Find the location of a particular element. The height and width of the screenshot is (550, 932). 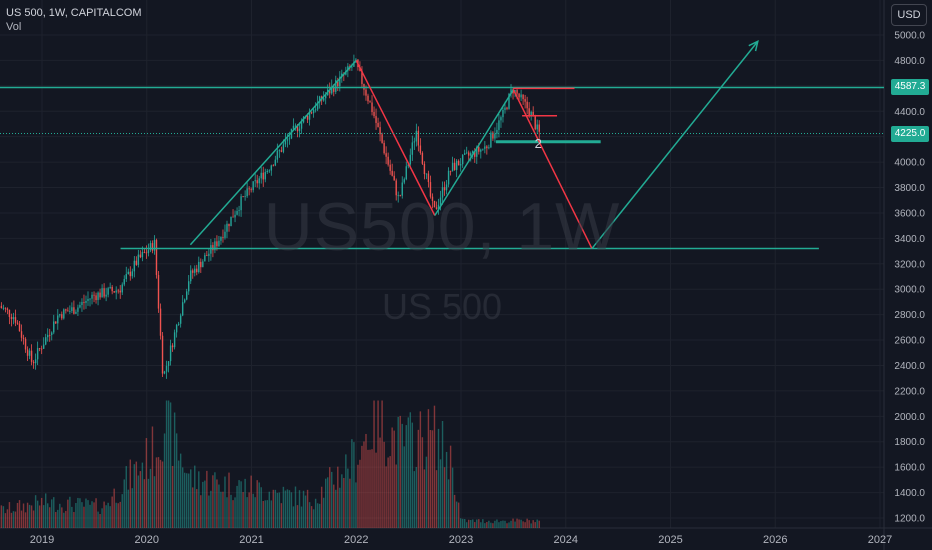

chart-legend: US 500, 1W, CAPITALCOM Vol is located at coordinates (74, 20).